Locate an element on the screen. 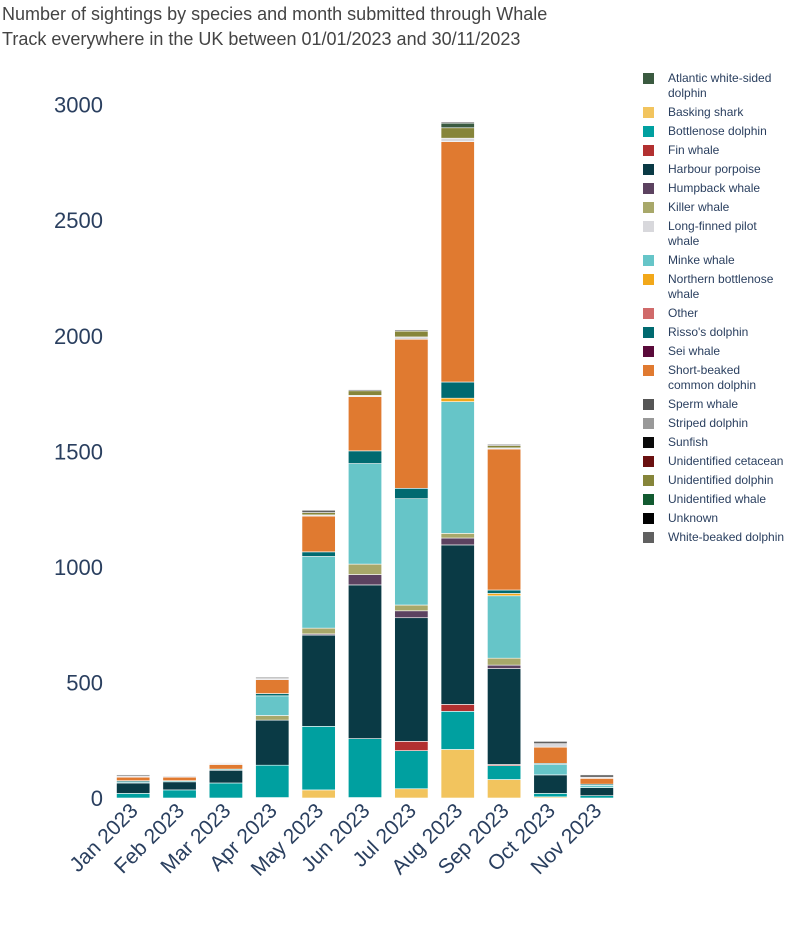 The height and width of the screenshot is (950, 809). legend-item-short-beaked-common-dolphin: Short-beaked common dolphin is located at coordinates (699, 377).